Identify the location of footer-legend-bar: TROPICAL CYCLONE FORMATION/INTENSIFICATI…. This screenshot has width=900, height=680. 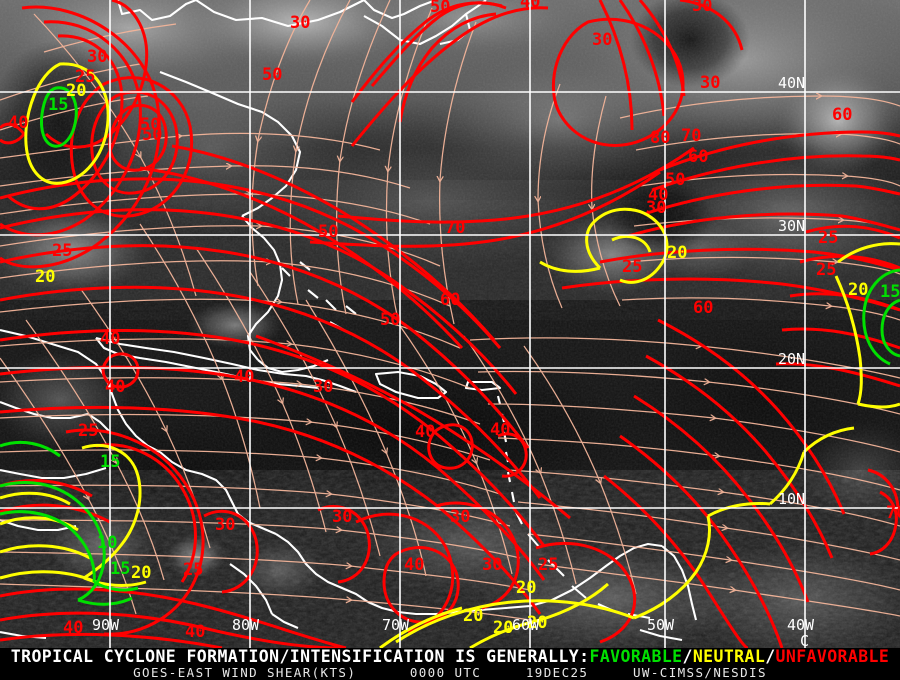
(450, 664).